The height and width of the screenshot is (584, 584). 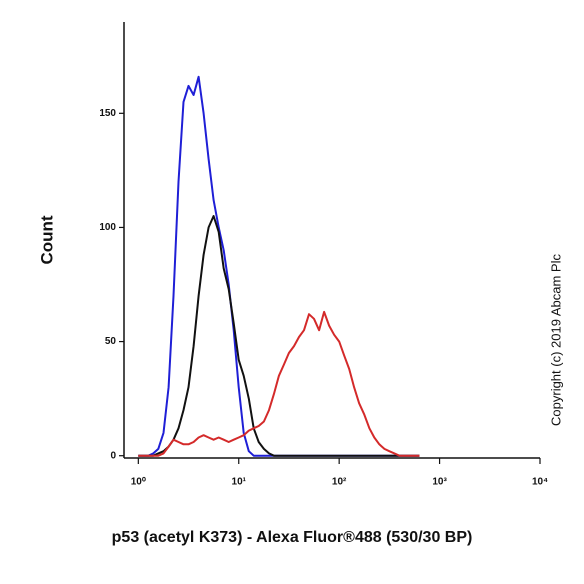 I want to click on x-tick-label: 10⁴, so click(x=540, y=482).